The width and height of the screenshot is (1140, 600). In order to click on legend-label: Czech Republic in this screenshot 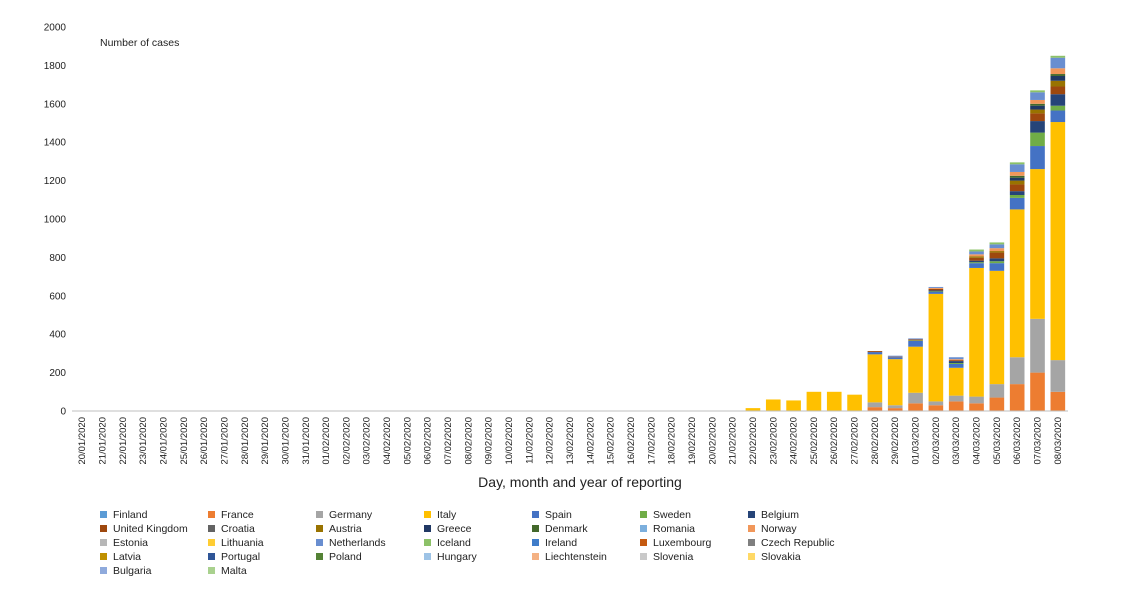, I will do `click(798, 542)`.